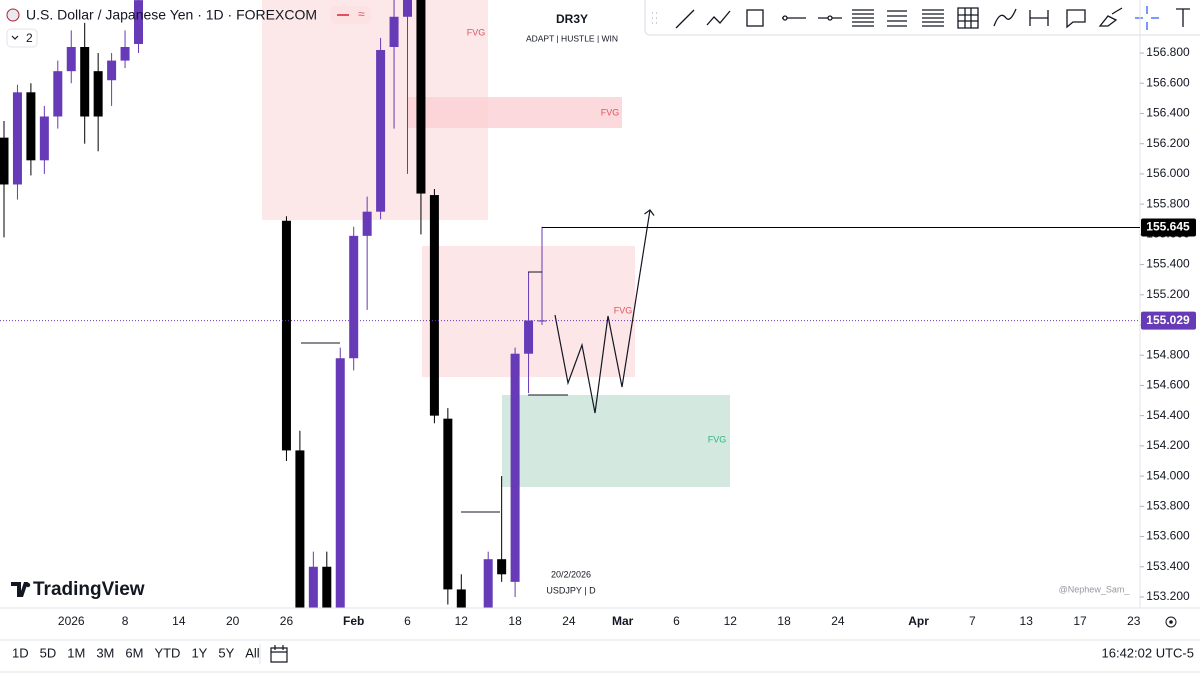  I want to click on x-tick-label: 12, so click(731, 621).